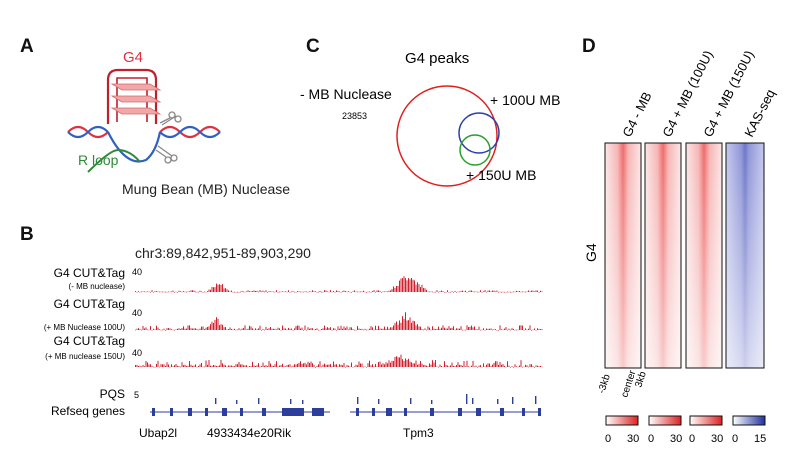 This screenshot has height=458, width=812. I want to click on colorbar-min: 0, so click(651, 439).